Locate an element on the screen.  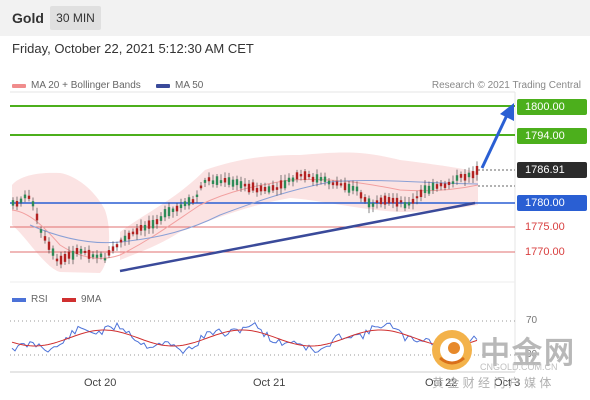
ma9-swatch is located at coordinates (69, 299).